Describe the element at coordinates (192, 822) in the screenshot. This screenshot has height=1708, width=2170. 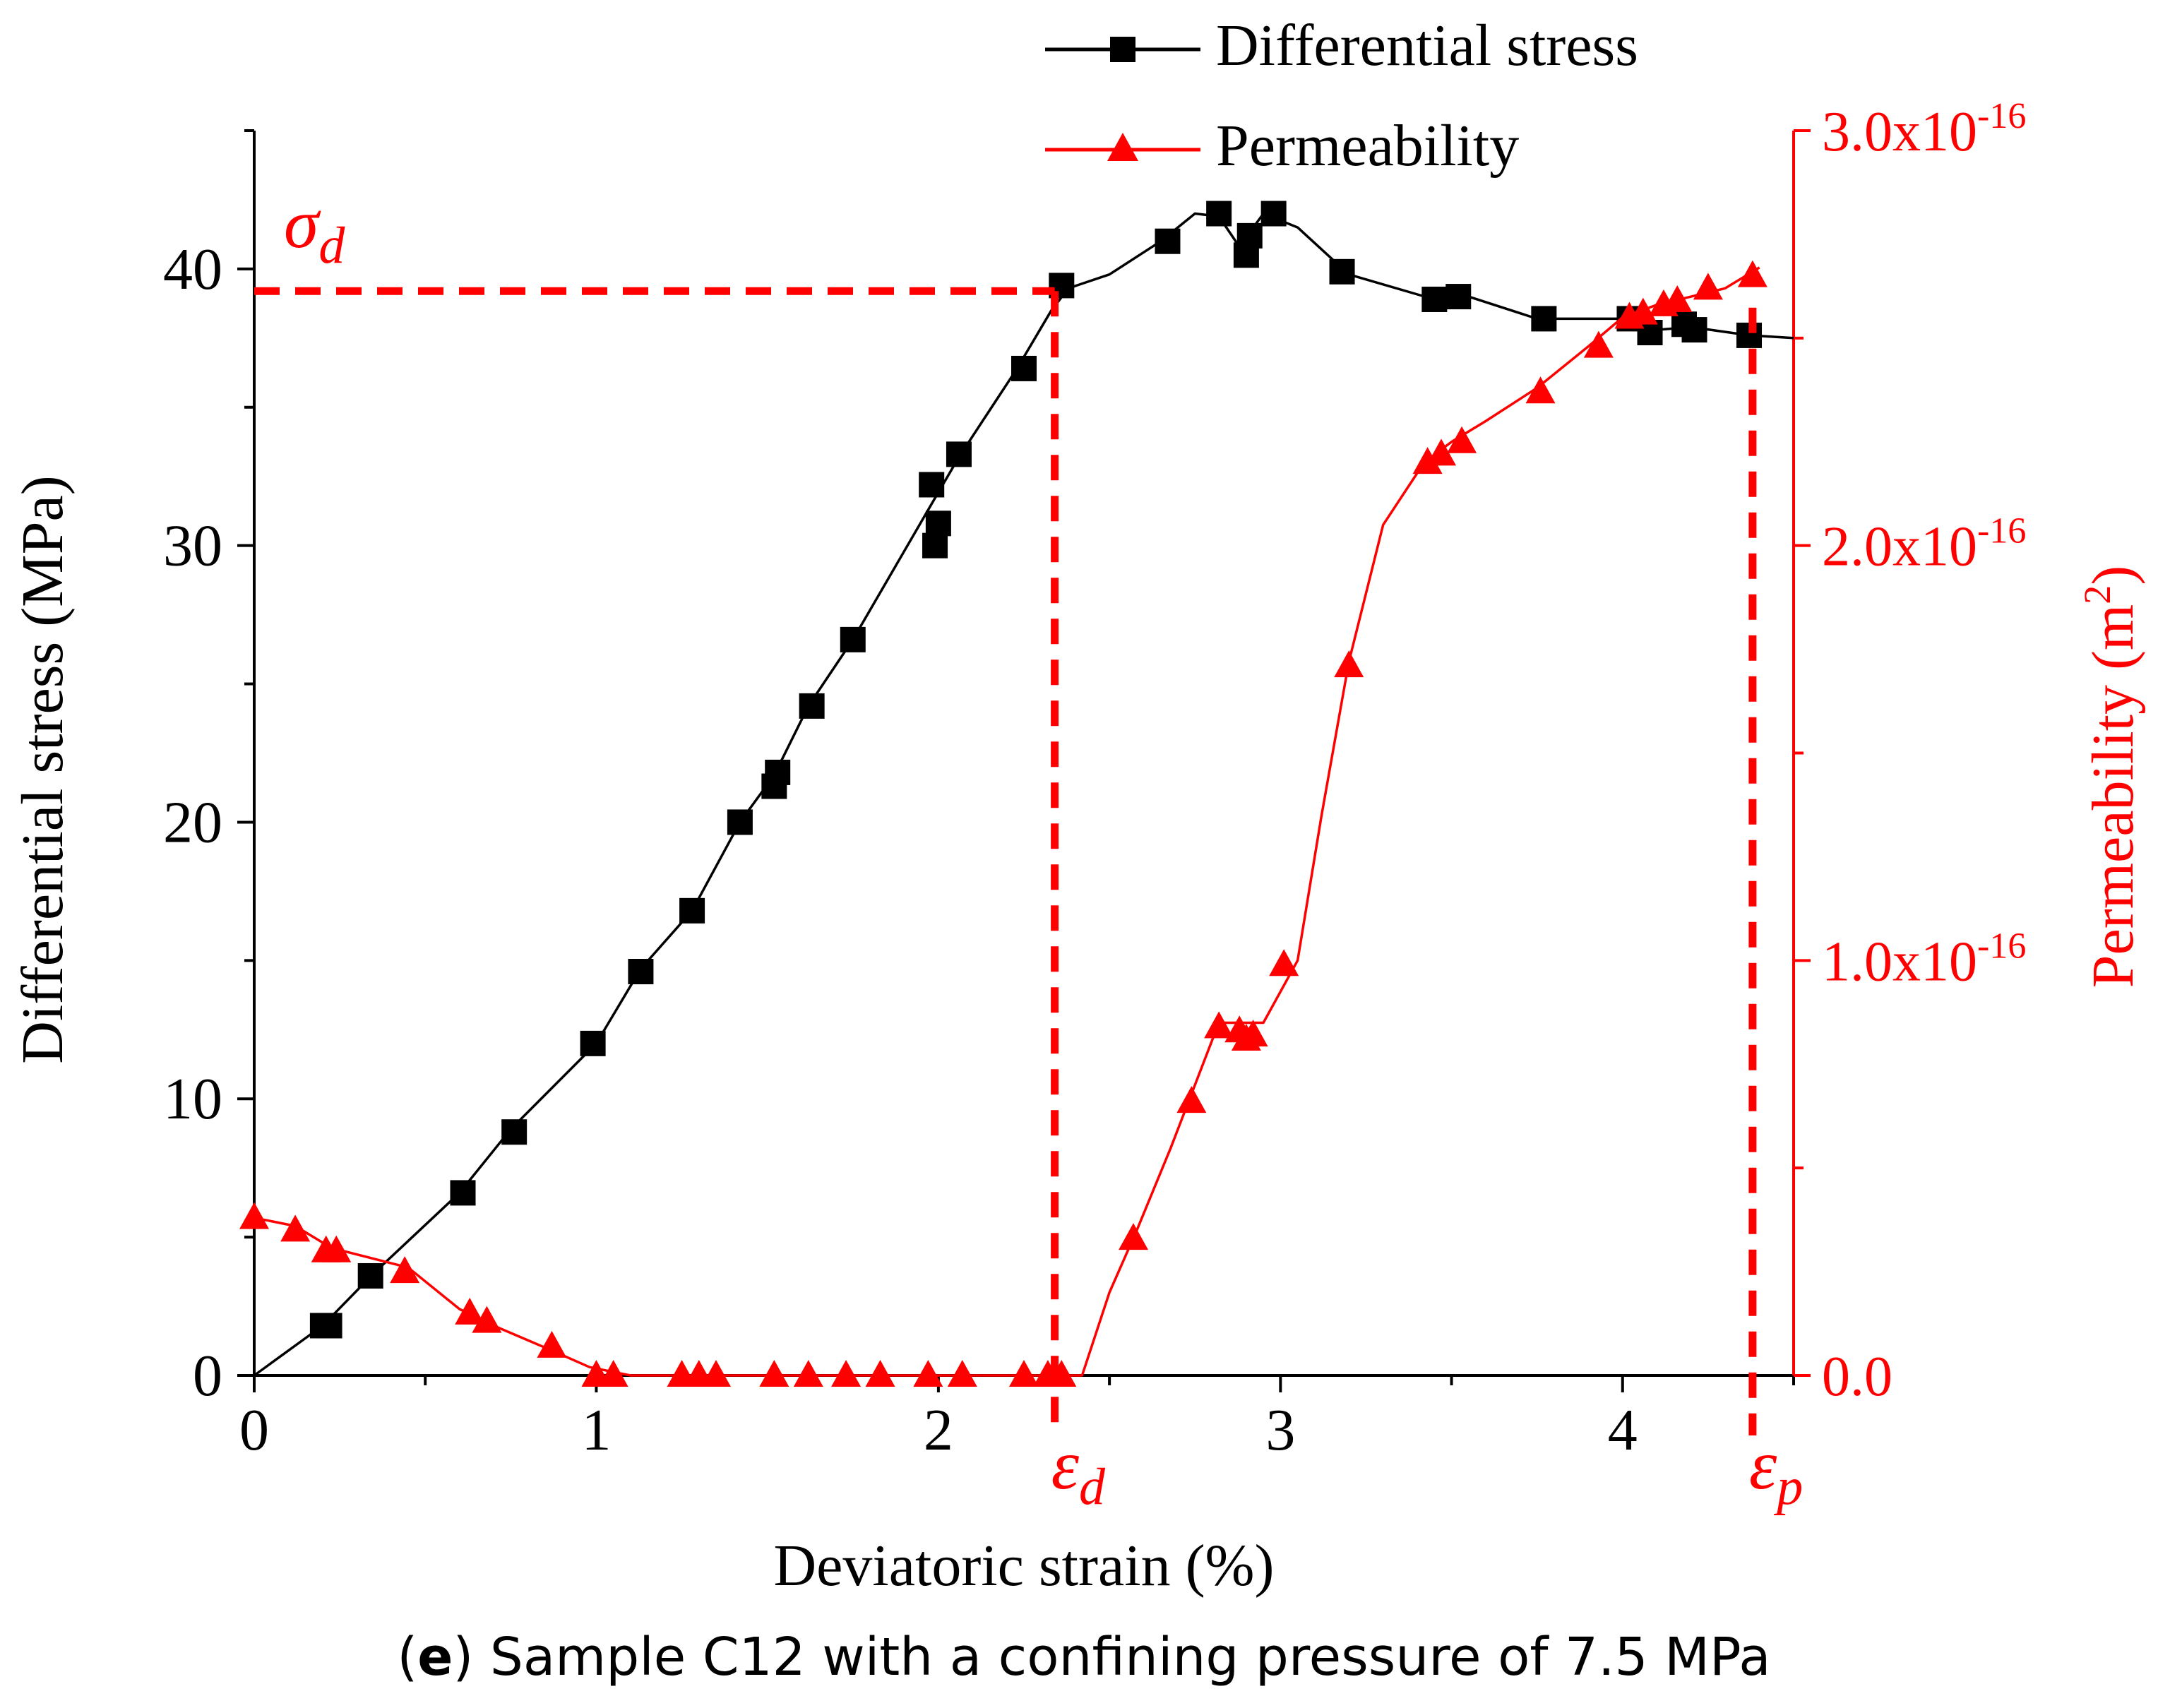
I see `y-tick-label: 20` at that location.